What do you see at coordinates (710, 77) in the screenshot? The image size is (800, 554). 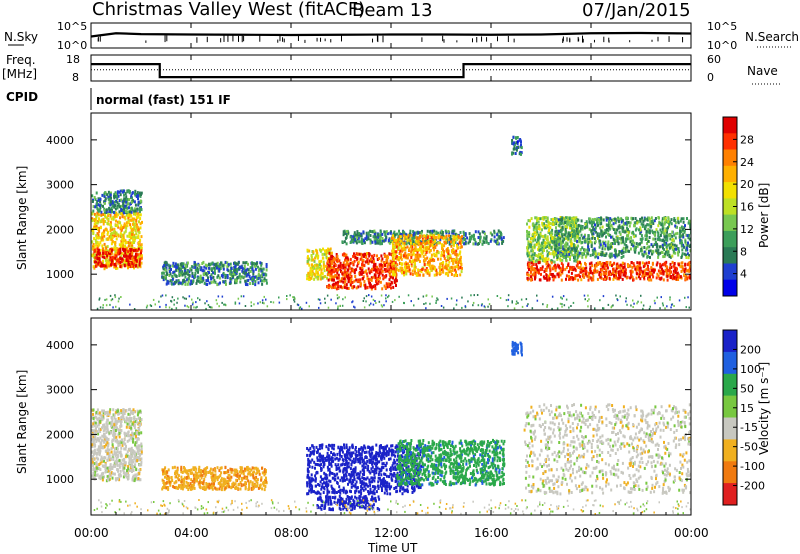 I see `nave-tick-bottom: 0` at bounding box center [710, 77].